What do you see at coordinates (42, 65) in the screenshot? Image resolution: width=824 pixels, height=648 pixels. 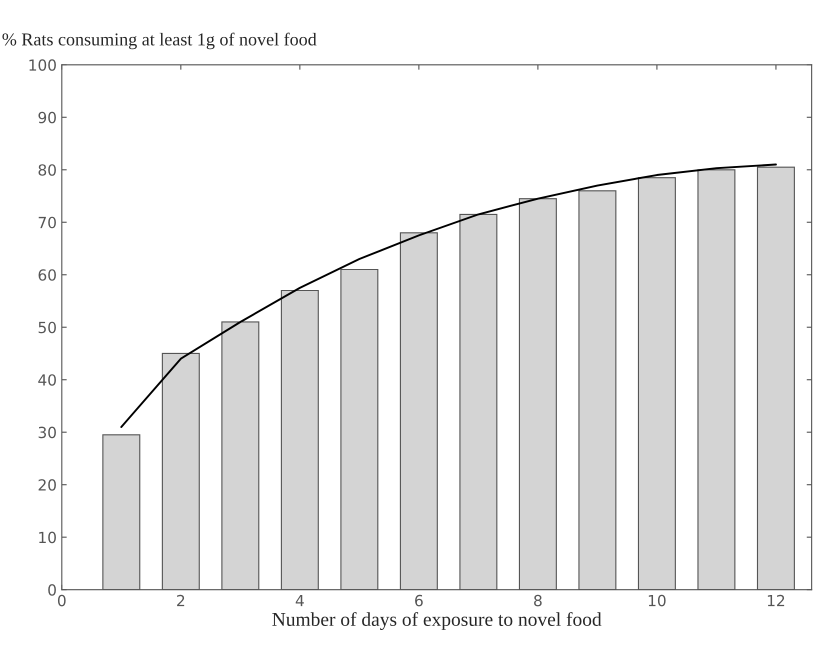 I see `y-tick-label: 100` at bounding box center [42, 65].